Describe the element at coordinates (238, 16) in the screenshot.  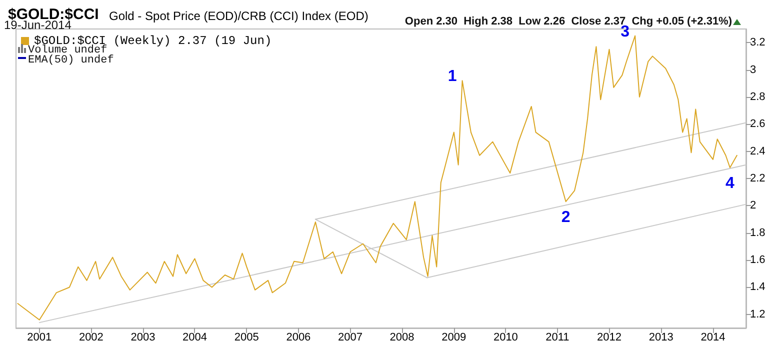
I see `chart-subtitle: Gold - Spot Price (EOD)/CRB (CCI) Index (EOD)` at that location.